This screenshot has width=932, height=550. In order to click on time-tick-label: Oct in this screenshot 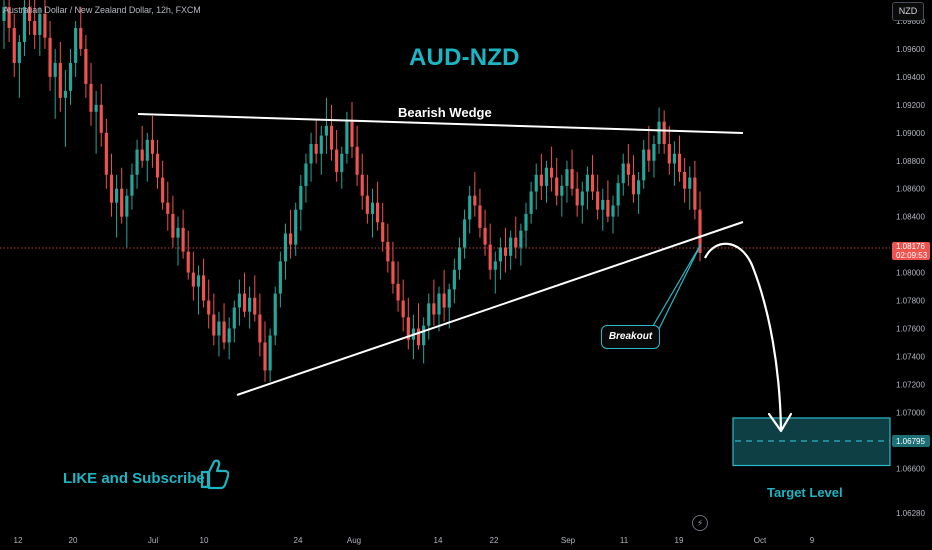, I will do `click(760, 540)`.